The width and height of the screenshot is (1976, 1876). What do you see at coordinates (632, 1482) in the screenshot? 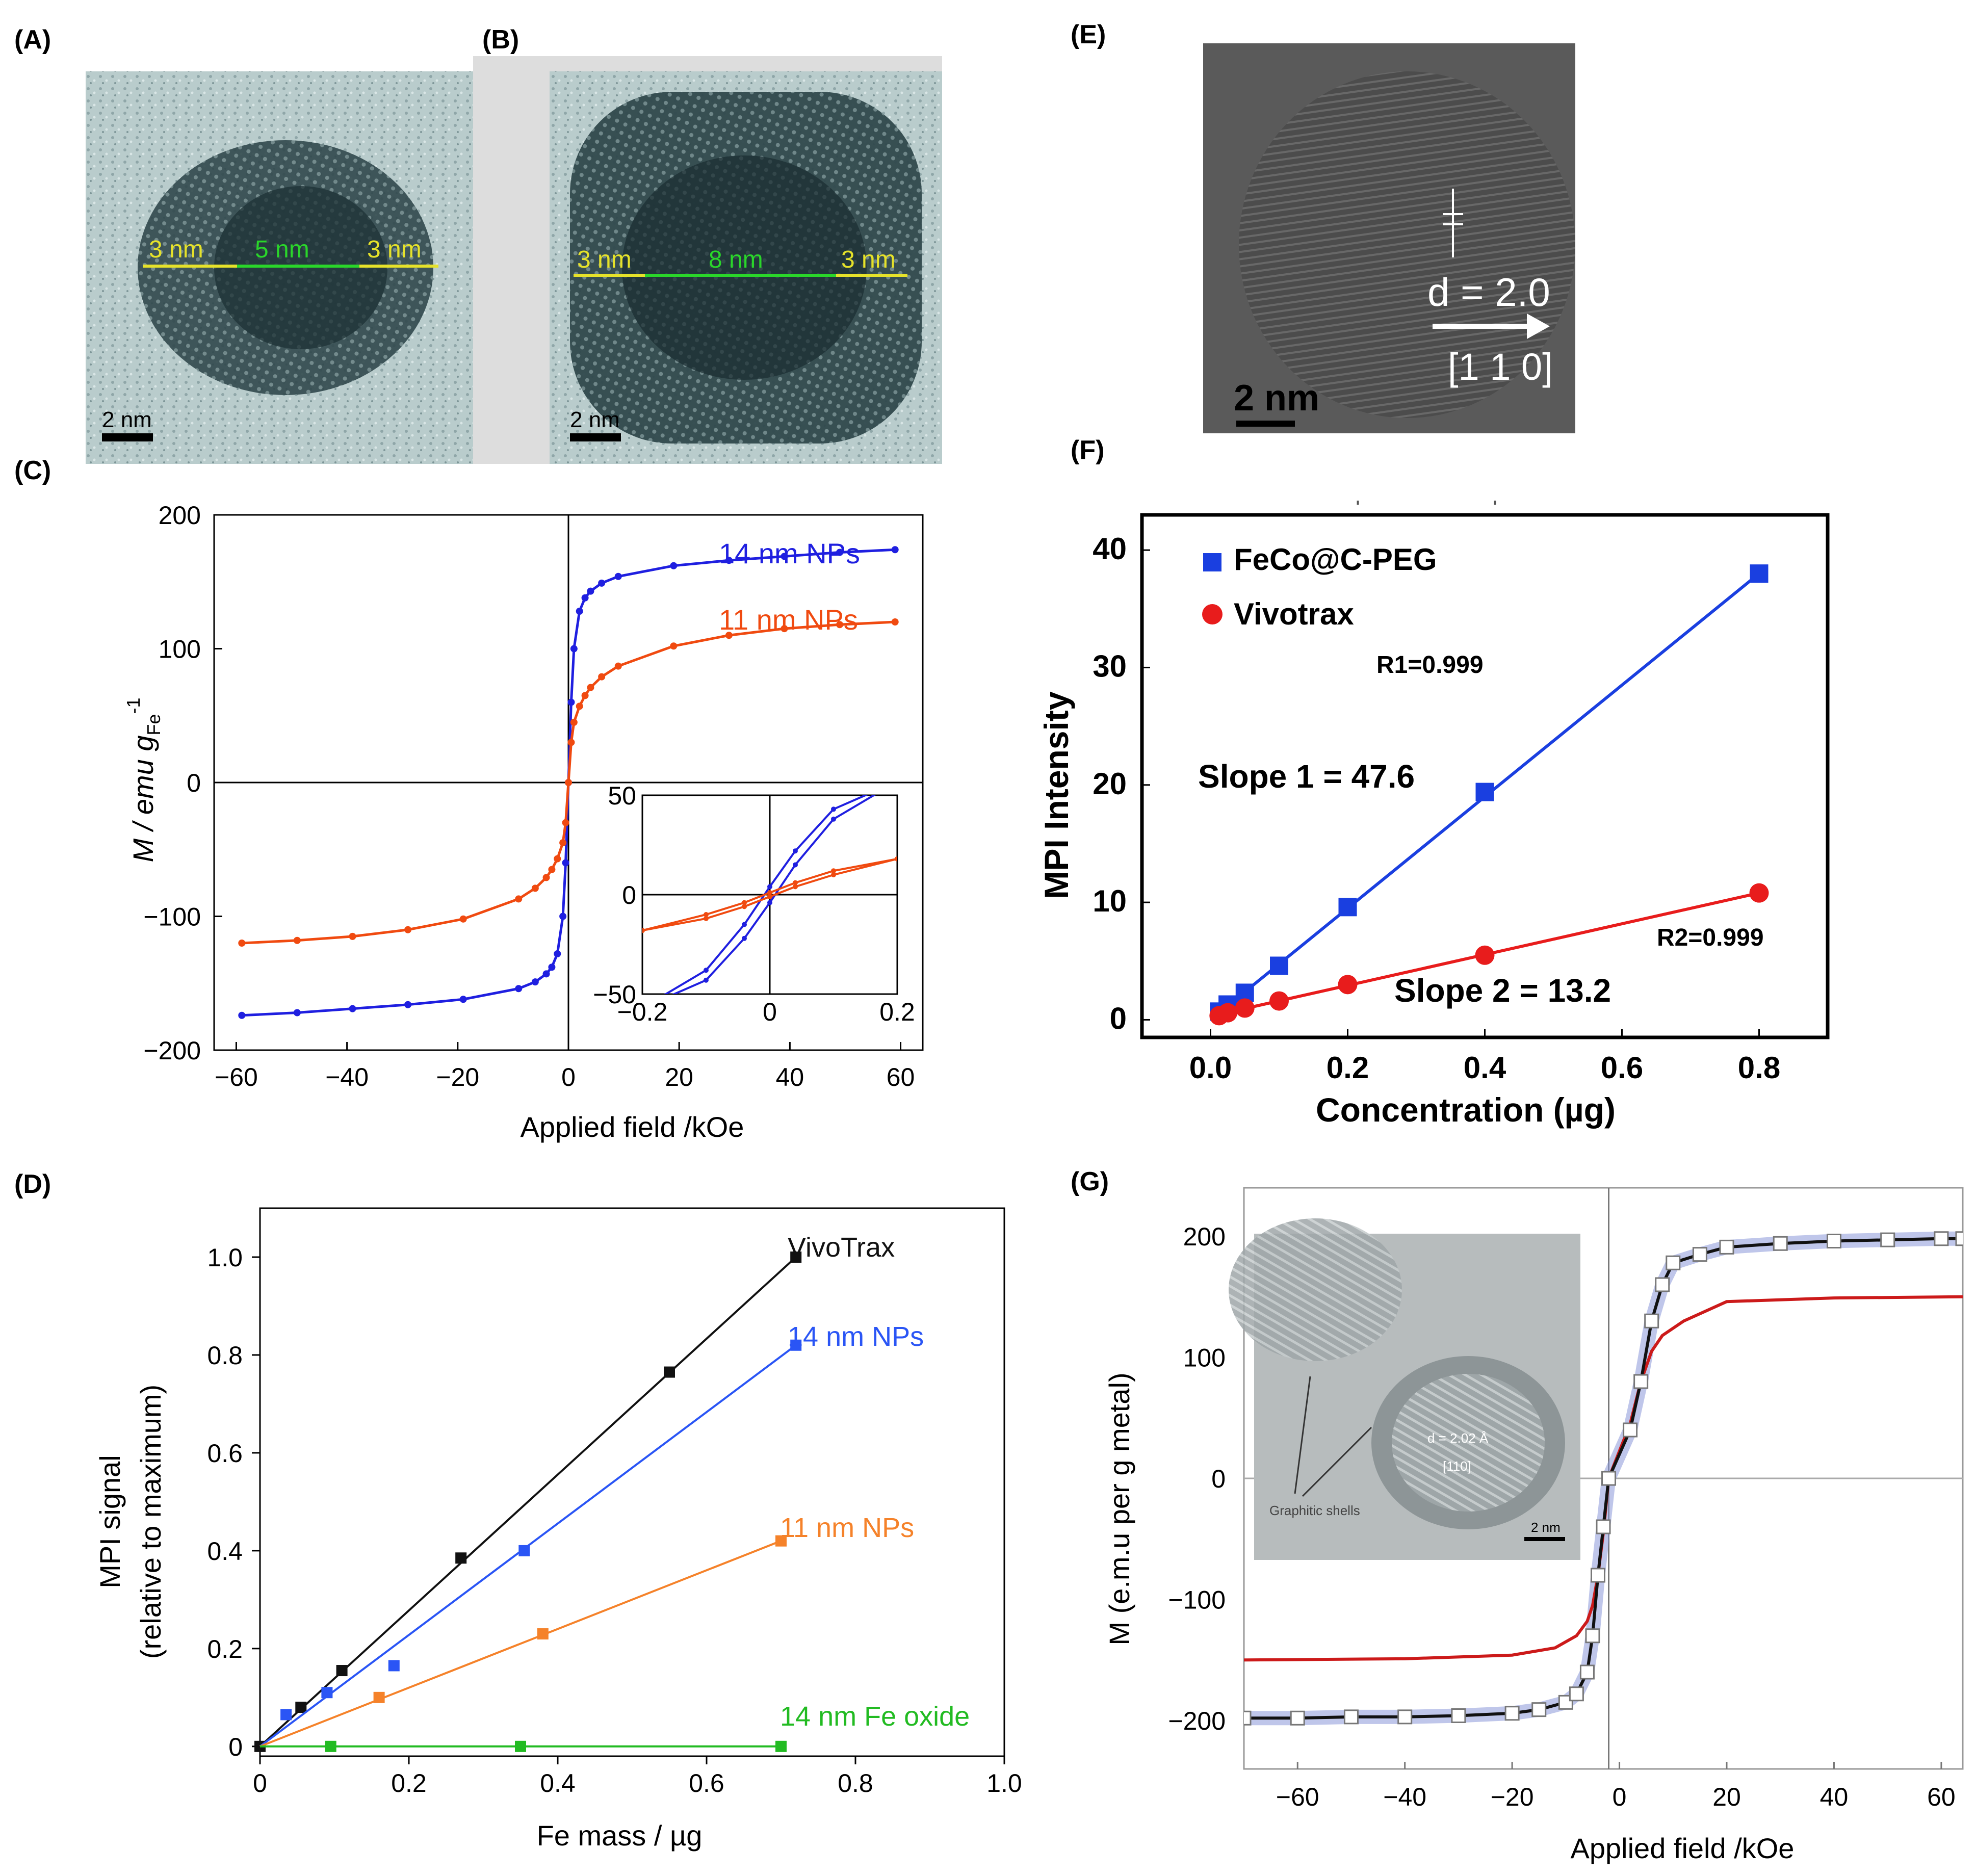
I see `panel-d-frame` at bounding box center [632, 1482].